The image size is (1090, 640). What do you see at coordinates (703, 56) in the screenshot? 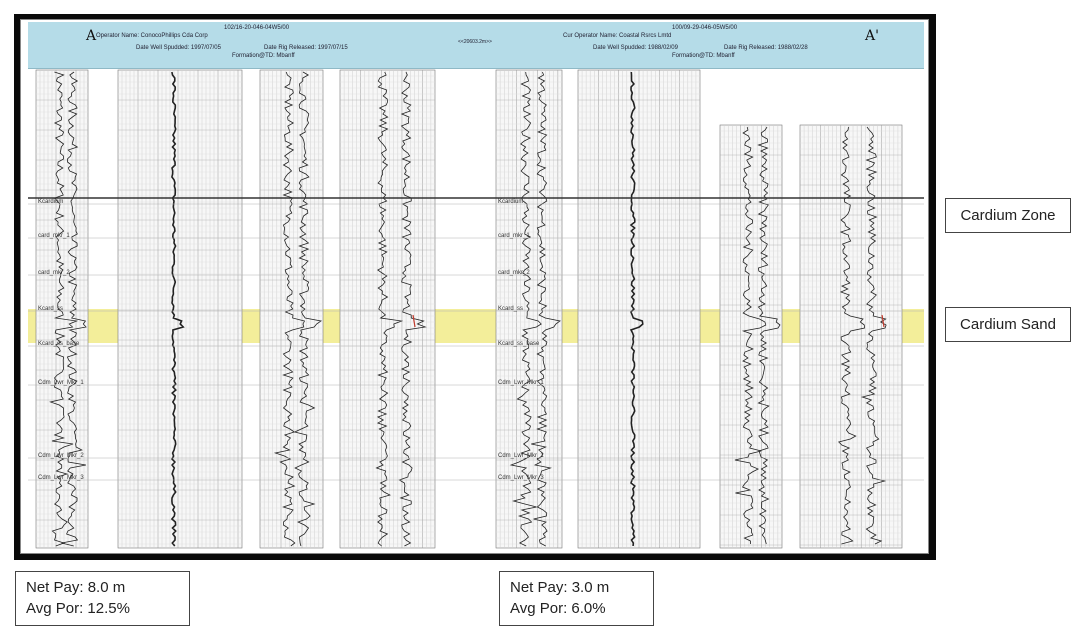
I see `right-well-formation: Formation@TD: Mbanff` at bounding box center [703, 56].